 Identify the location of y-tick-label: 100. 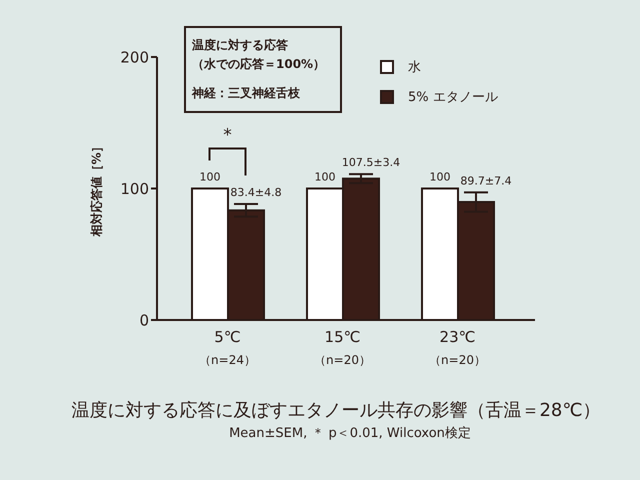
(134, 189).